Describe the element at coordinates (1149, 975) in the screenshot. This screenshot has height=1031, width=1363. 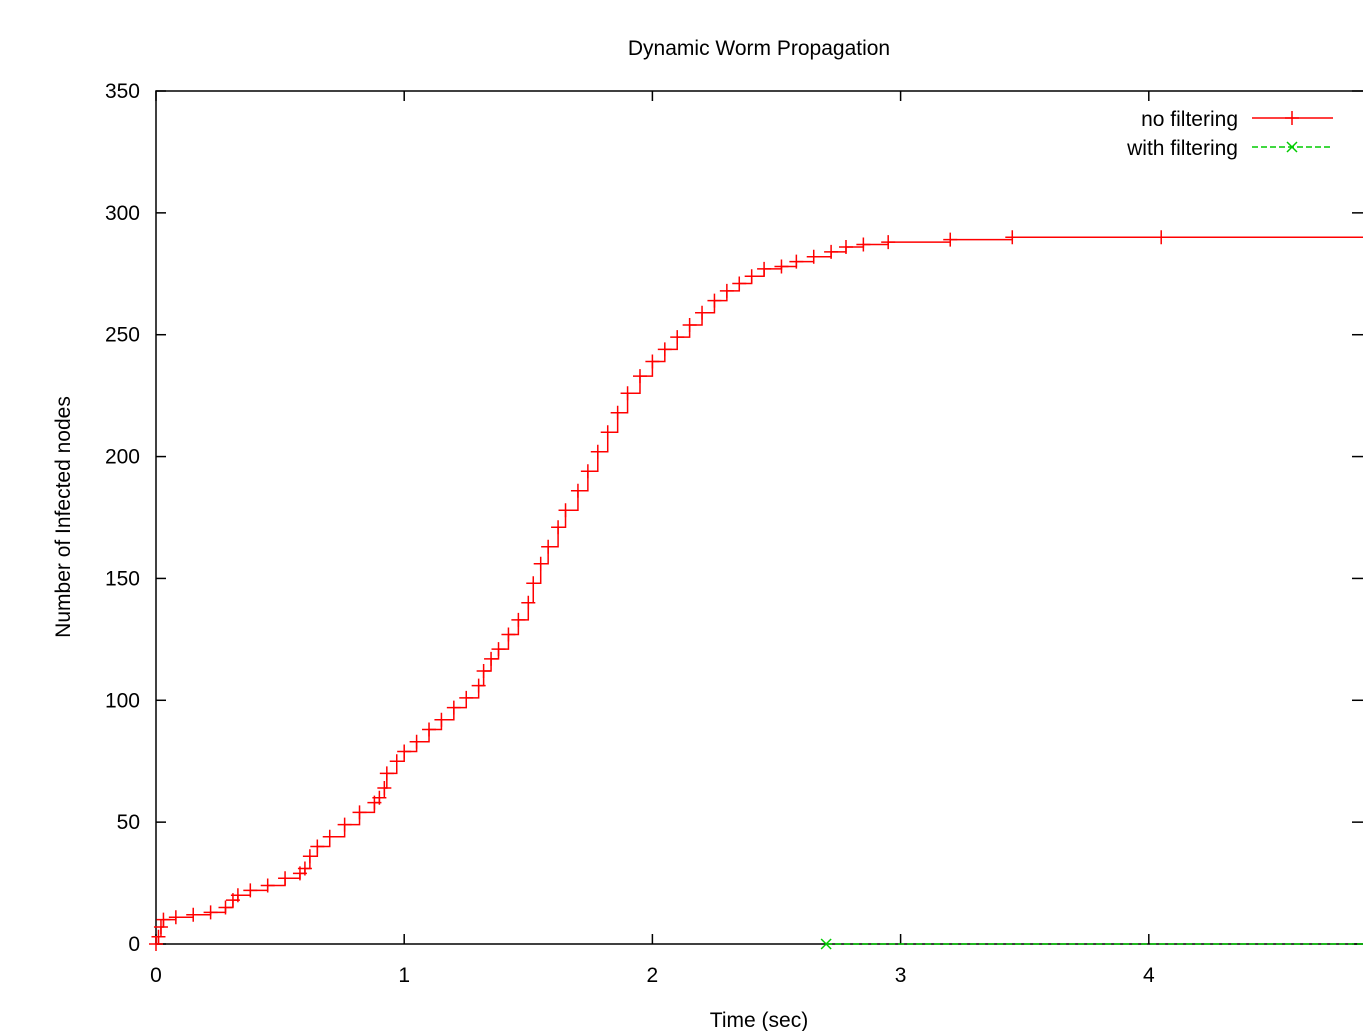
I see `x-tick-label: 4` at that location.